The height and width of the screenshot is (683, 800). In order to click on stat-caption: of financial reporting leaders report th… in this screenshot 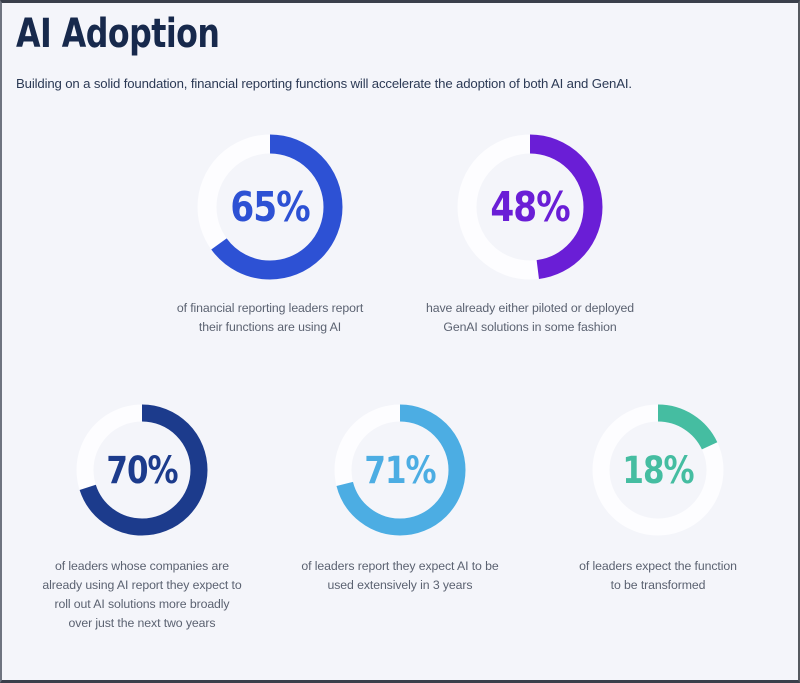, I will do `click(270, 317)`.